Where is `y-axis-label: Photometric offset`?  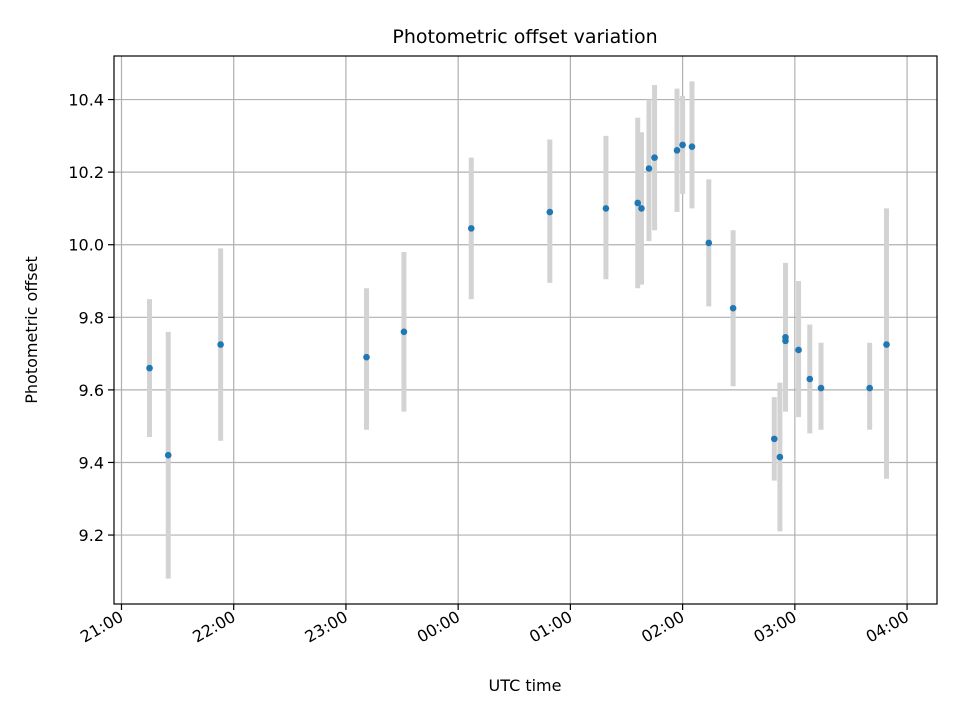
y-axis-label: Photometric offset is located at coordinates (31, 330).